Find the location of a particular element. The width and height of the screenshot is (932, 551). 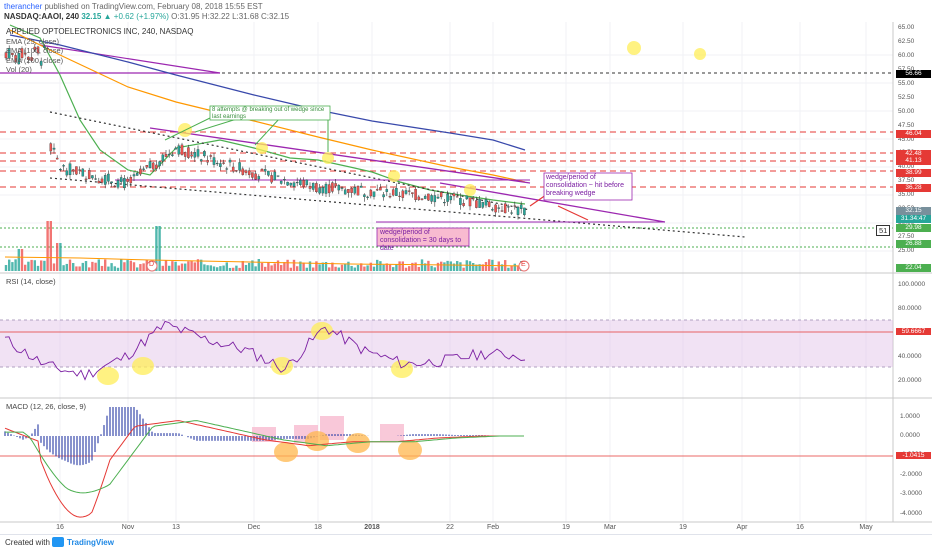

price-tick: 25.00 is located at coordinates (906, 250).